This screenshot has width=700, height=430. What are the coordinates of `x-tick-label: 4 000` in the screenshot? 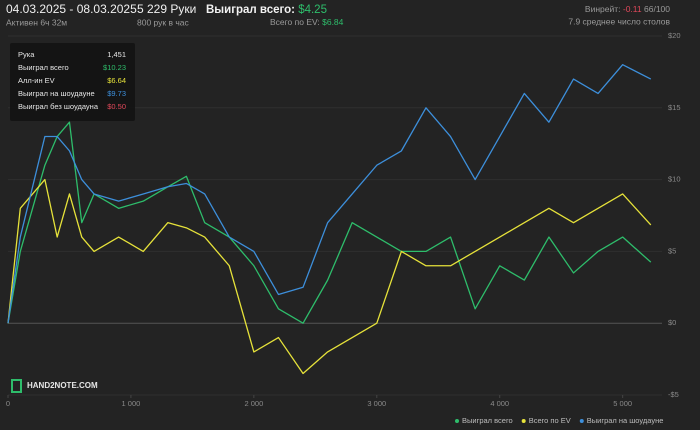 It's located at (499, 403).